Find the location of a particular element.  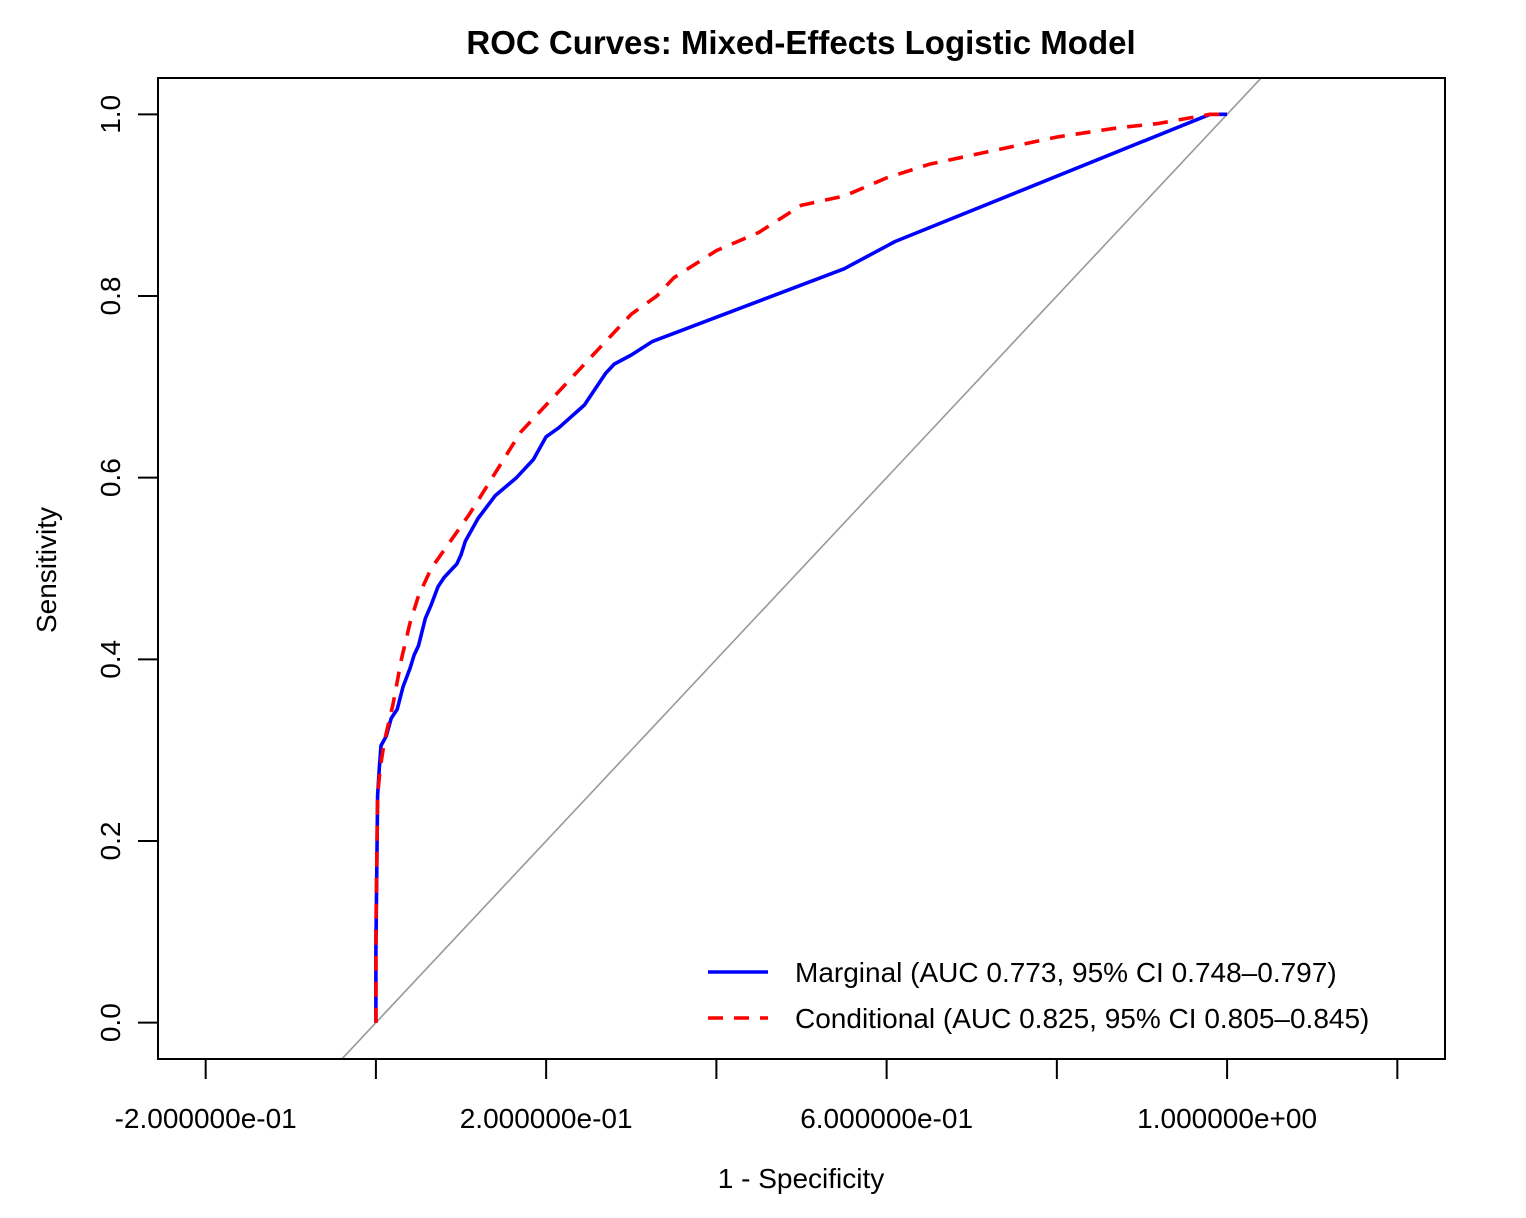

x-tick-label: -2.000000e-01 is located at coordinates (206, 1118).